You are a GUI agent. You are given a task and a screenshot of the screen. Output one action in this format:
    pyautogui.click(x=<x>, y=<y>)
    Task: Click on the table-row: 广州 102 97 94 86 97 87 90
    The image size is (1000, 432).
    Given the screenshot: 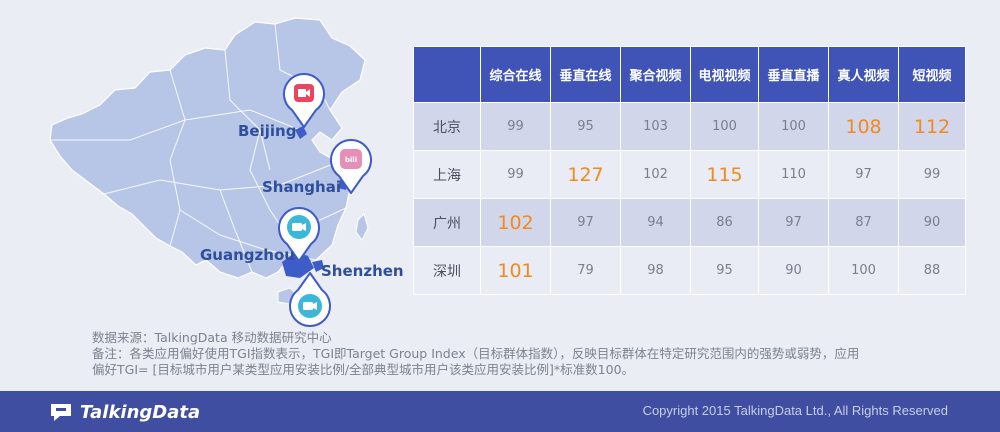 What is the action you would take?
    pyautogui.click(x=689, y=222)
    